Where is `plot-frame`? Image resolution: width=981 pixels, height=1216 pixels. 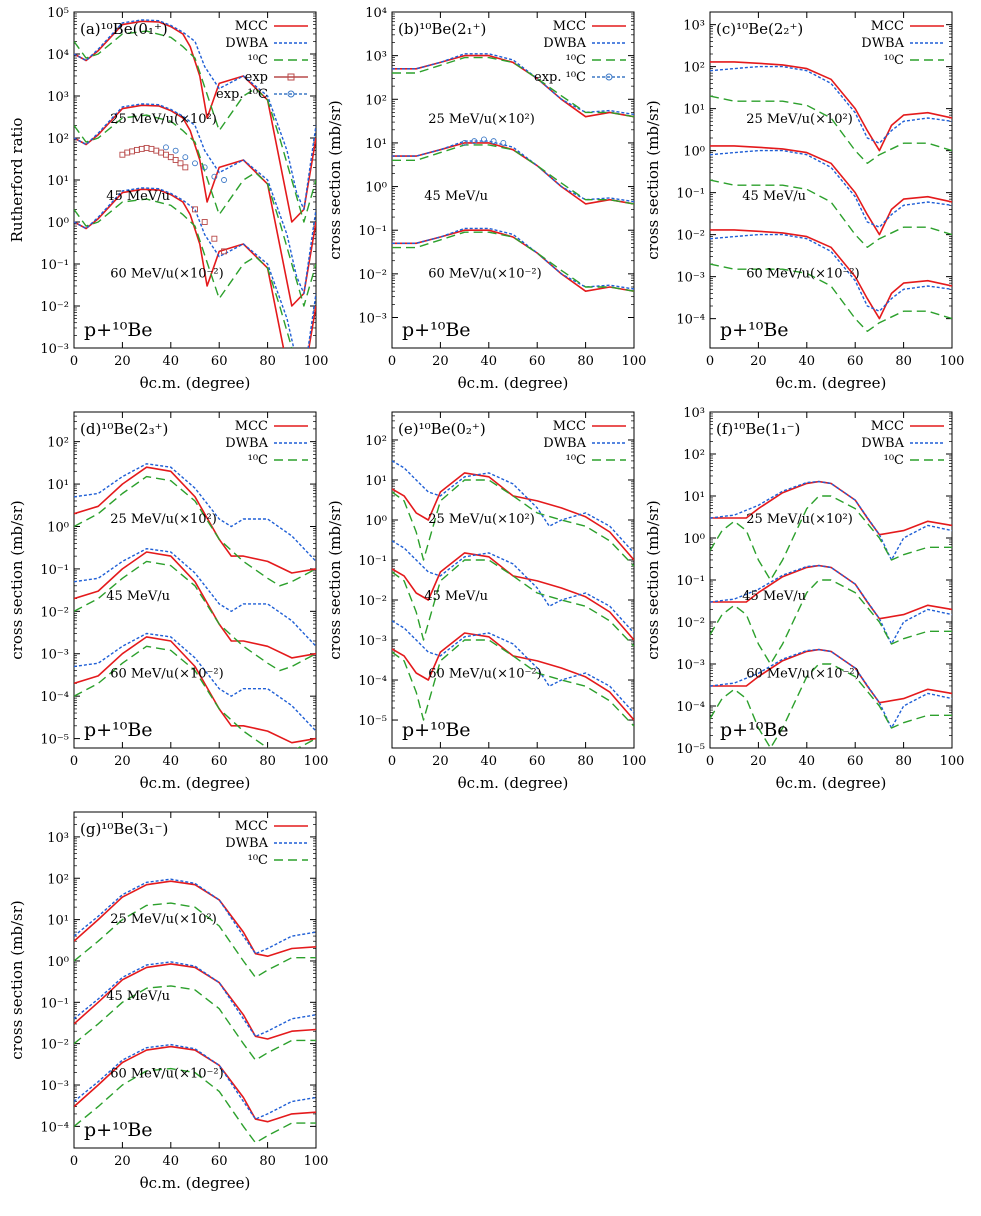 plot-frame is located at coordinates (195, 980).